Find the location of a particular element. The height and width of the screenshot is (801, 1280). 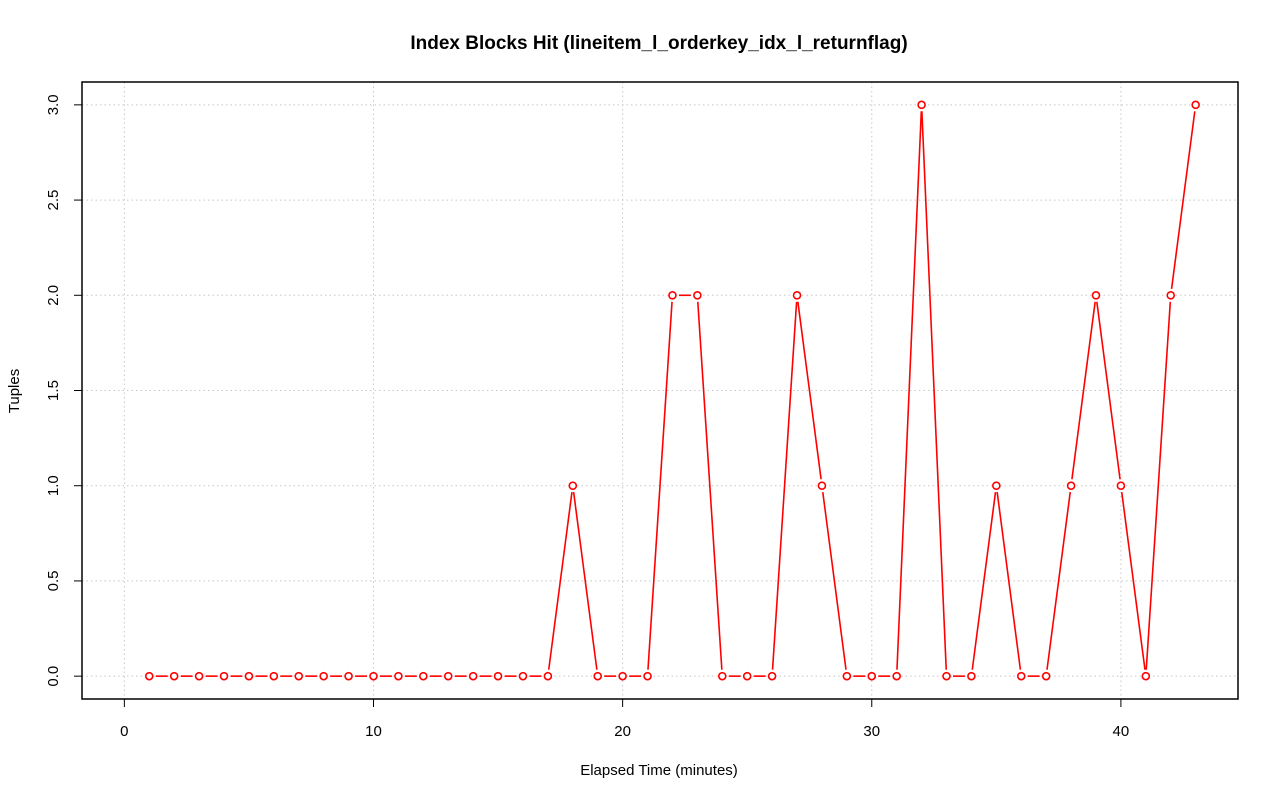

x-tick-label: 40 is located at coordinates (1121, 731).